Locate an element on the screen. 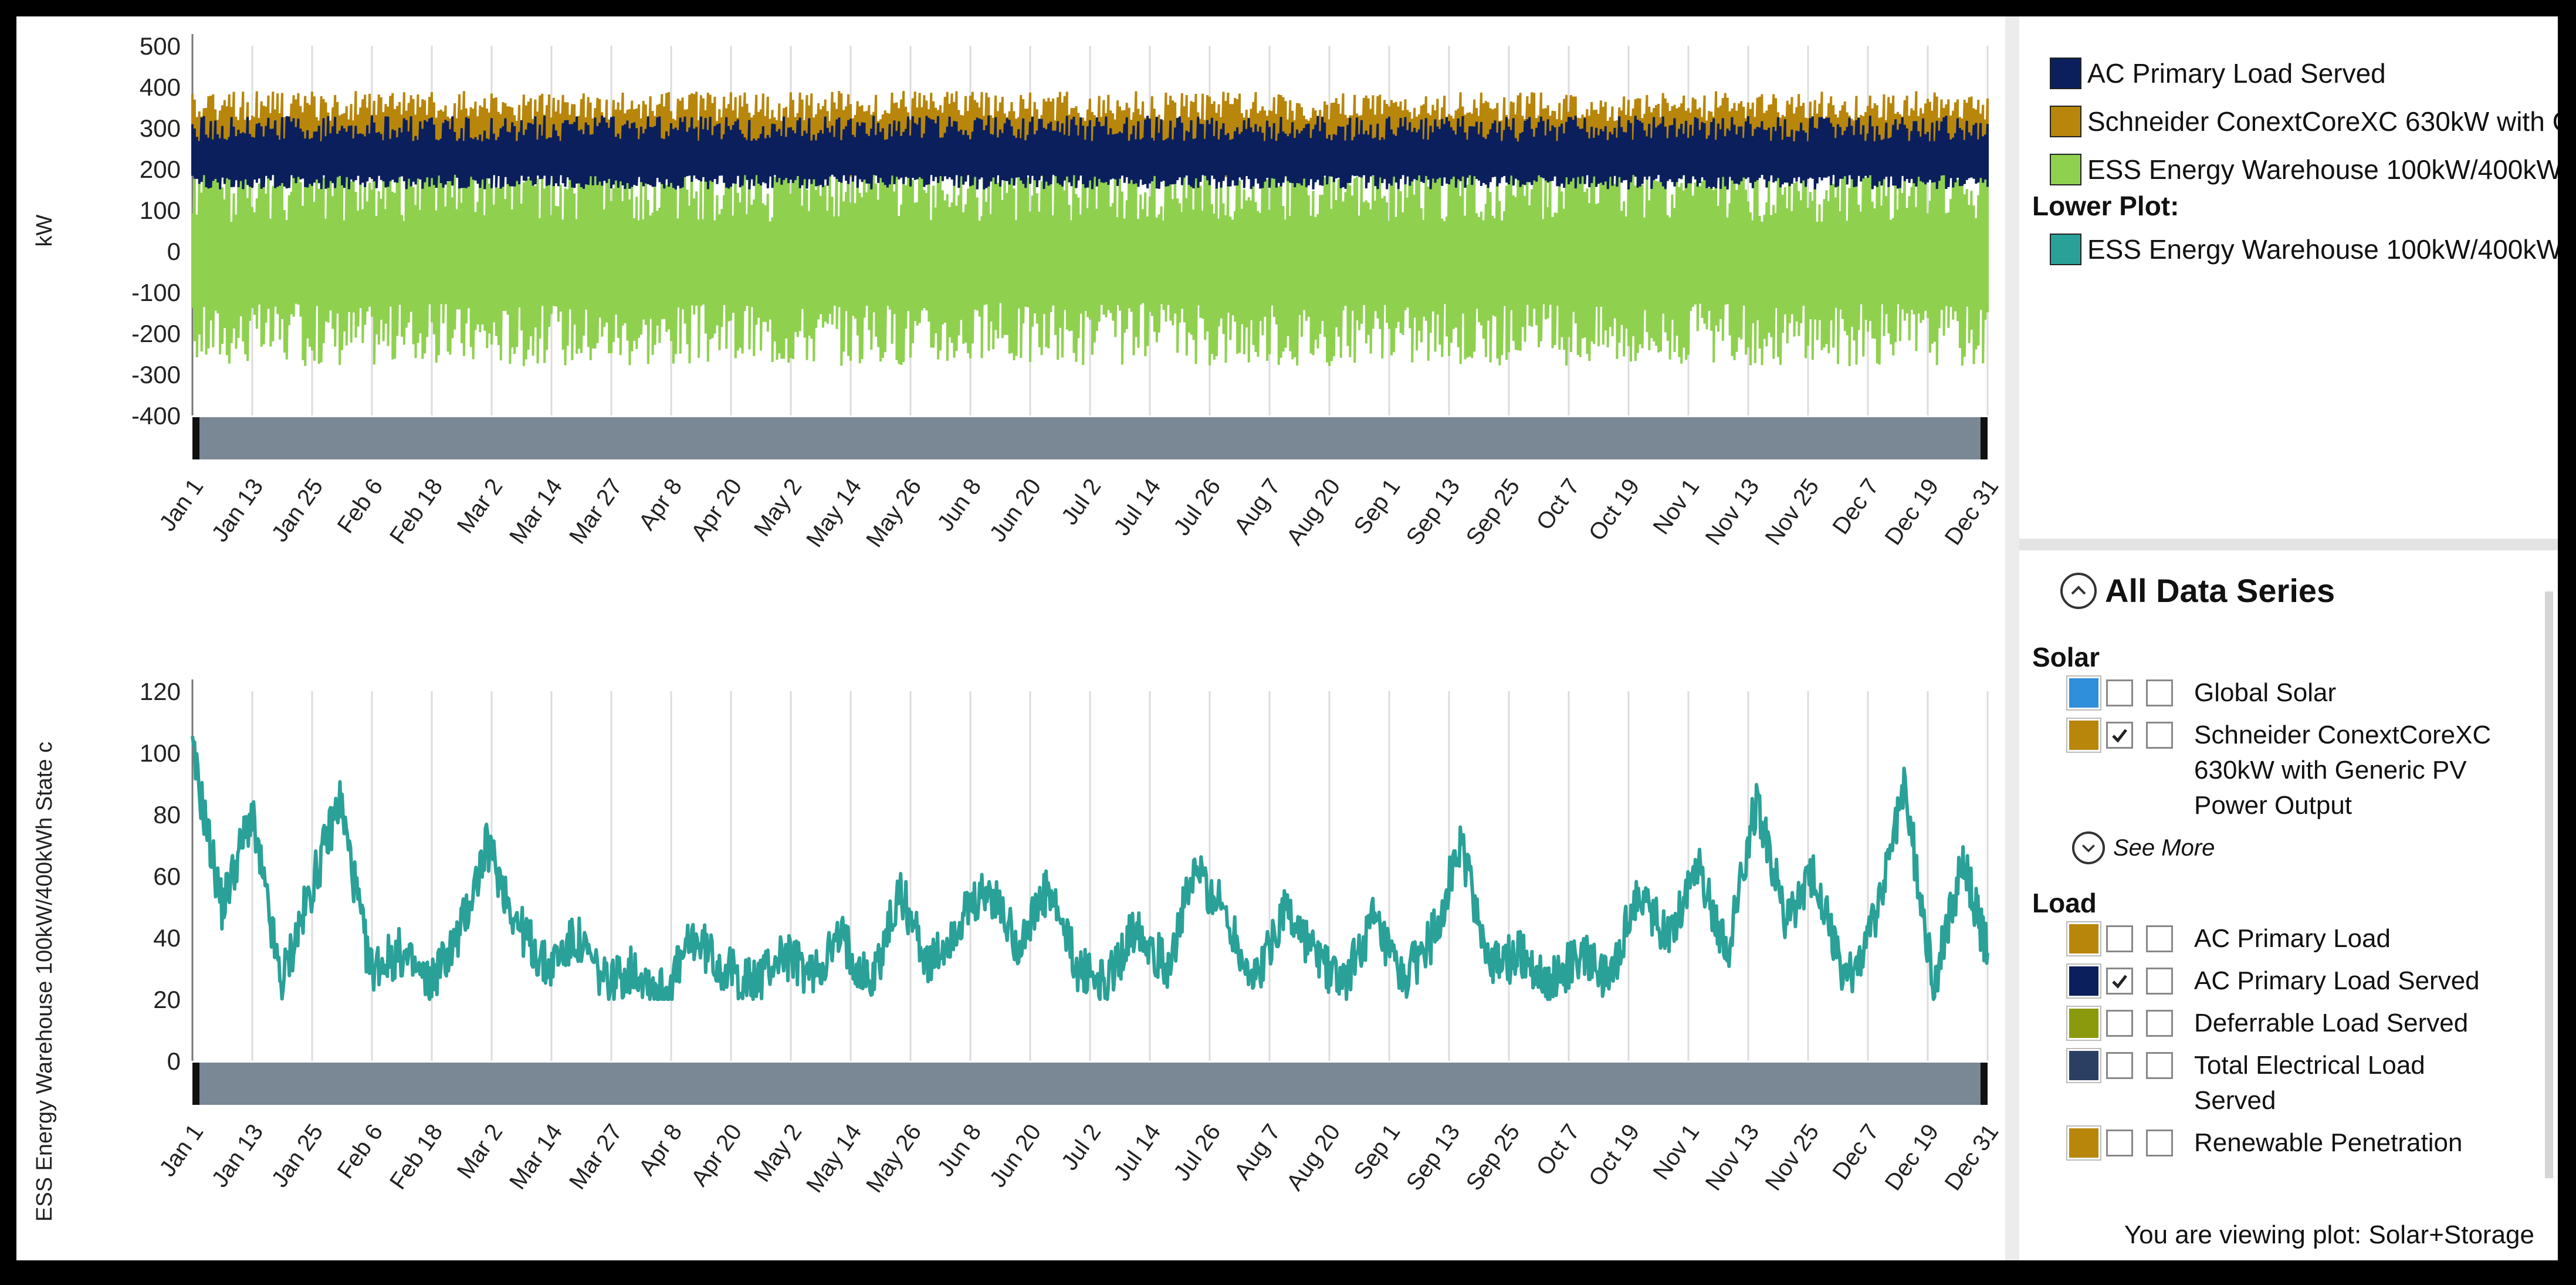 The width and height of the screenshot is (2576, 1285). x-tick-label: Jul 2 is located at coordinates (1081, 1147).